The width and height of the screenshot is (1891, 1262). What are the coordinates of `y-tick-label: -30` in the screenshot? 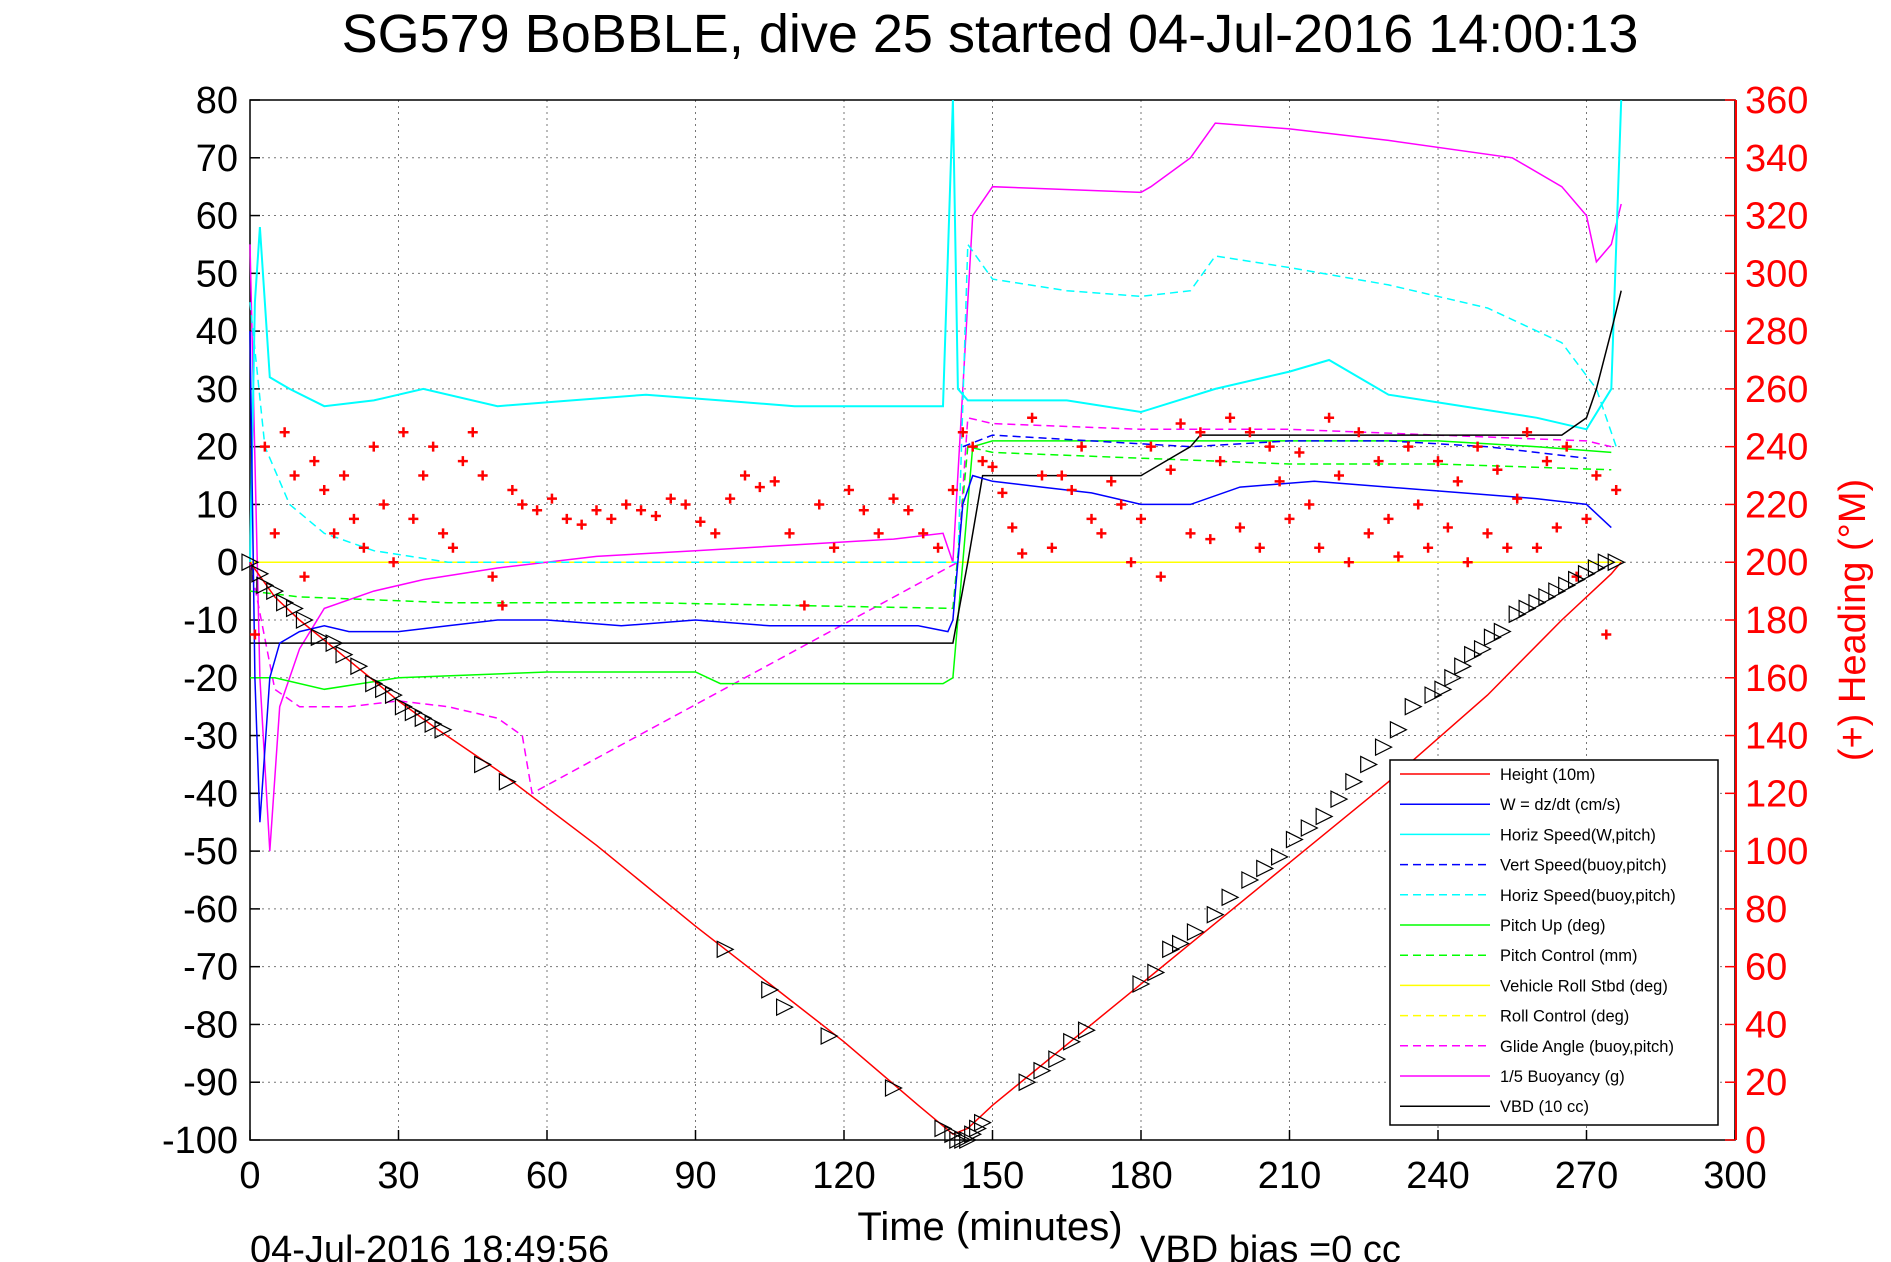 It's located at (210, 737).